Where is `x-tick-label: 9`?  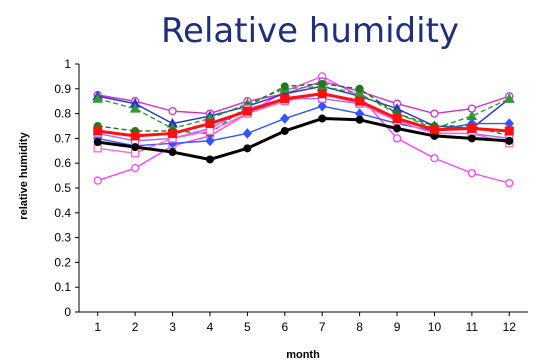 x-tick-label: 9 is located at coordinates (397, 327).